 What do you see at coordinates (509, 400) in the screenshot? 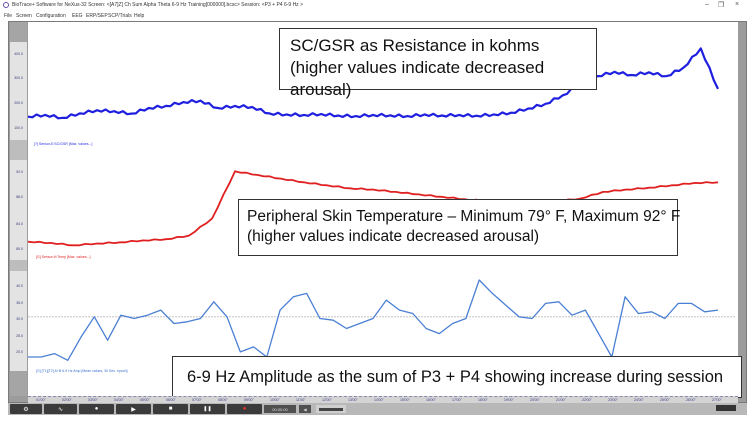
I see `x-tick-label: 19'00''` at bounding box center [509, 400].